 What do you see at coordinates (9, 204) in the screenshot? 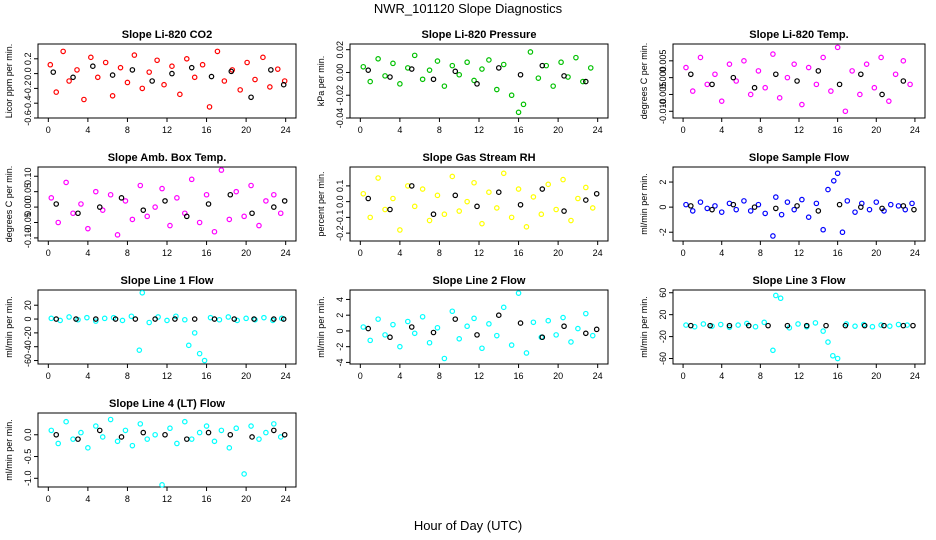
I see `y-axis-label: degrees C per min.` at bounding box center [9, 204].